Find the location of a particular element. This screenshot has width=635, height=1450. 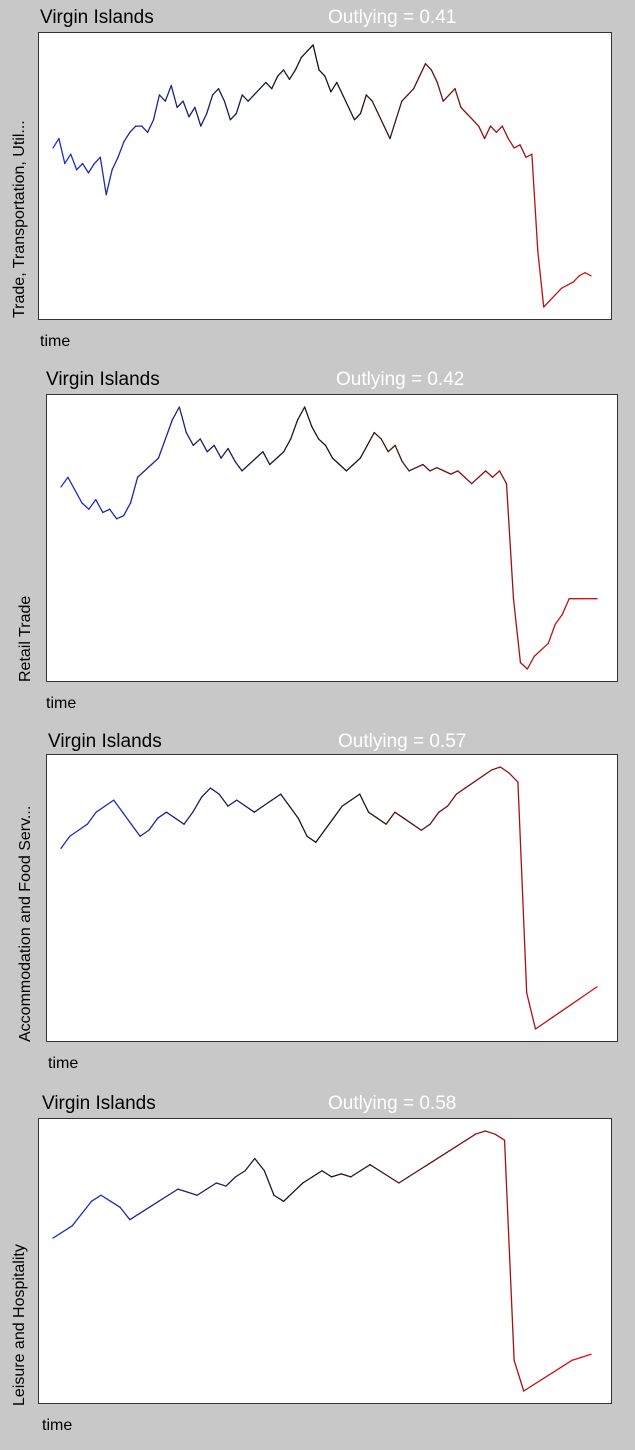

outlying-score: Outlying = 0.57 is located at coordinates (402, 741).